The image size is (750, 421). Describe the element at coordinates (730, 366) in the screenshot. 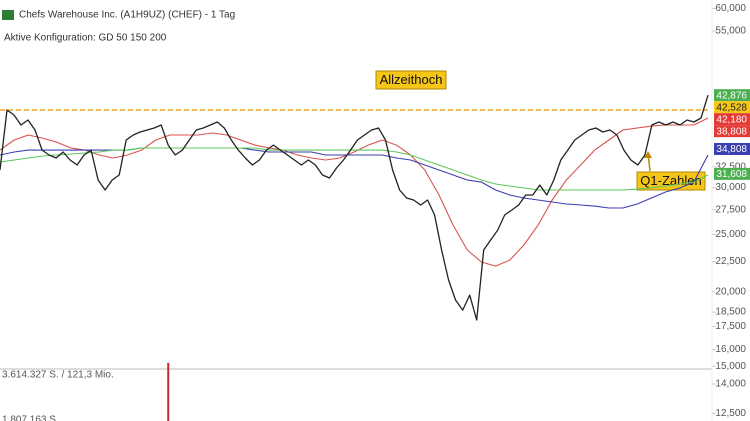

I see `y-tick-label: 15,000` at that location.